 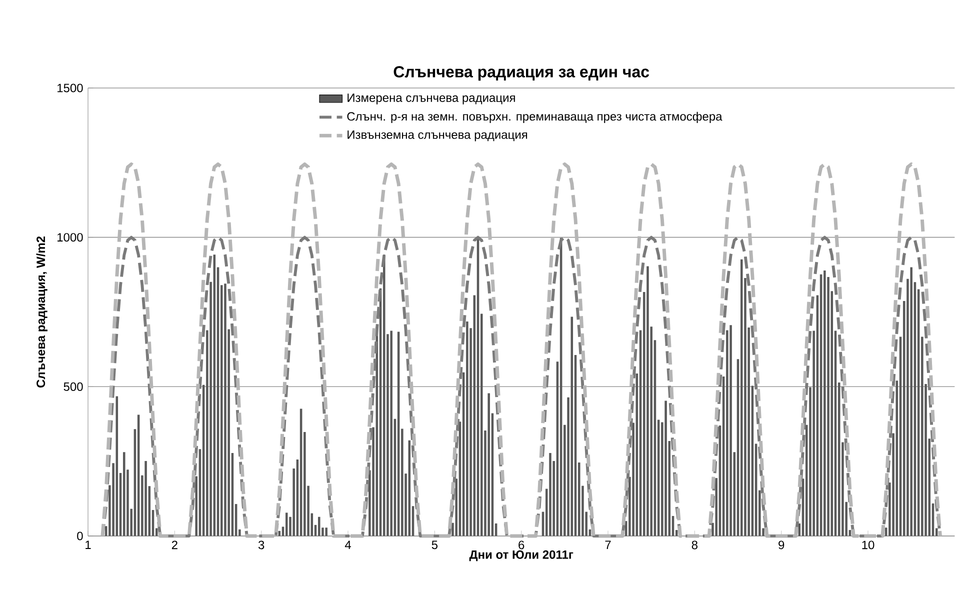 What do you see at coordinates (70, 88) in the screenshot?
I see `y-tick-label: 1500` at bounding box center [70, 88].